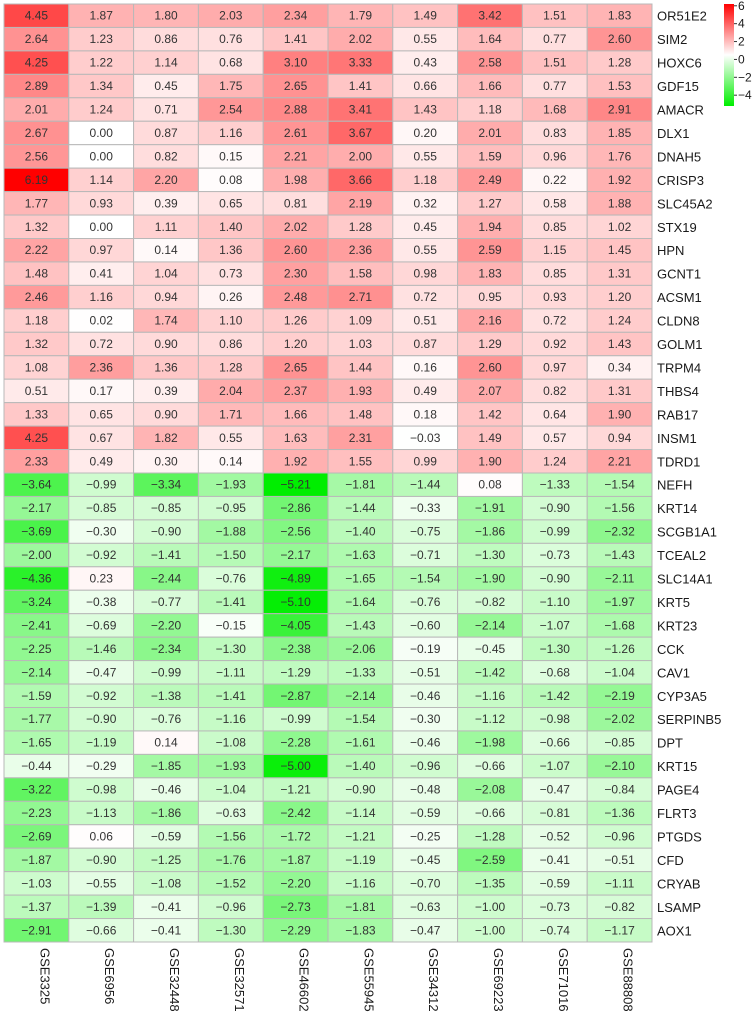  Describe the element at coordinates (426, 63) in the screenshot. I see `cell-value-label: 0.43` at that location.